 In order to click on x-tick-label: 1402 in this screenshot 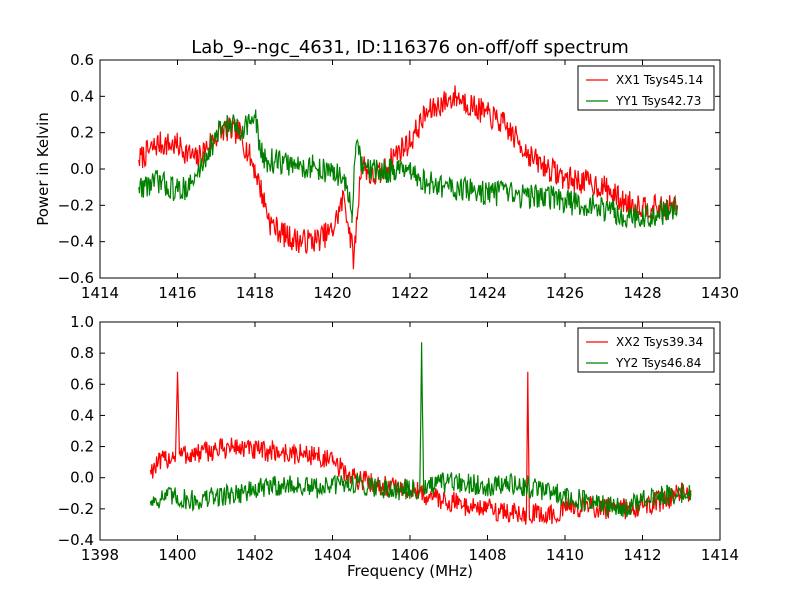, I will do `click(255, 555)`.